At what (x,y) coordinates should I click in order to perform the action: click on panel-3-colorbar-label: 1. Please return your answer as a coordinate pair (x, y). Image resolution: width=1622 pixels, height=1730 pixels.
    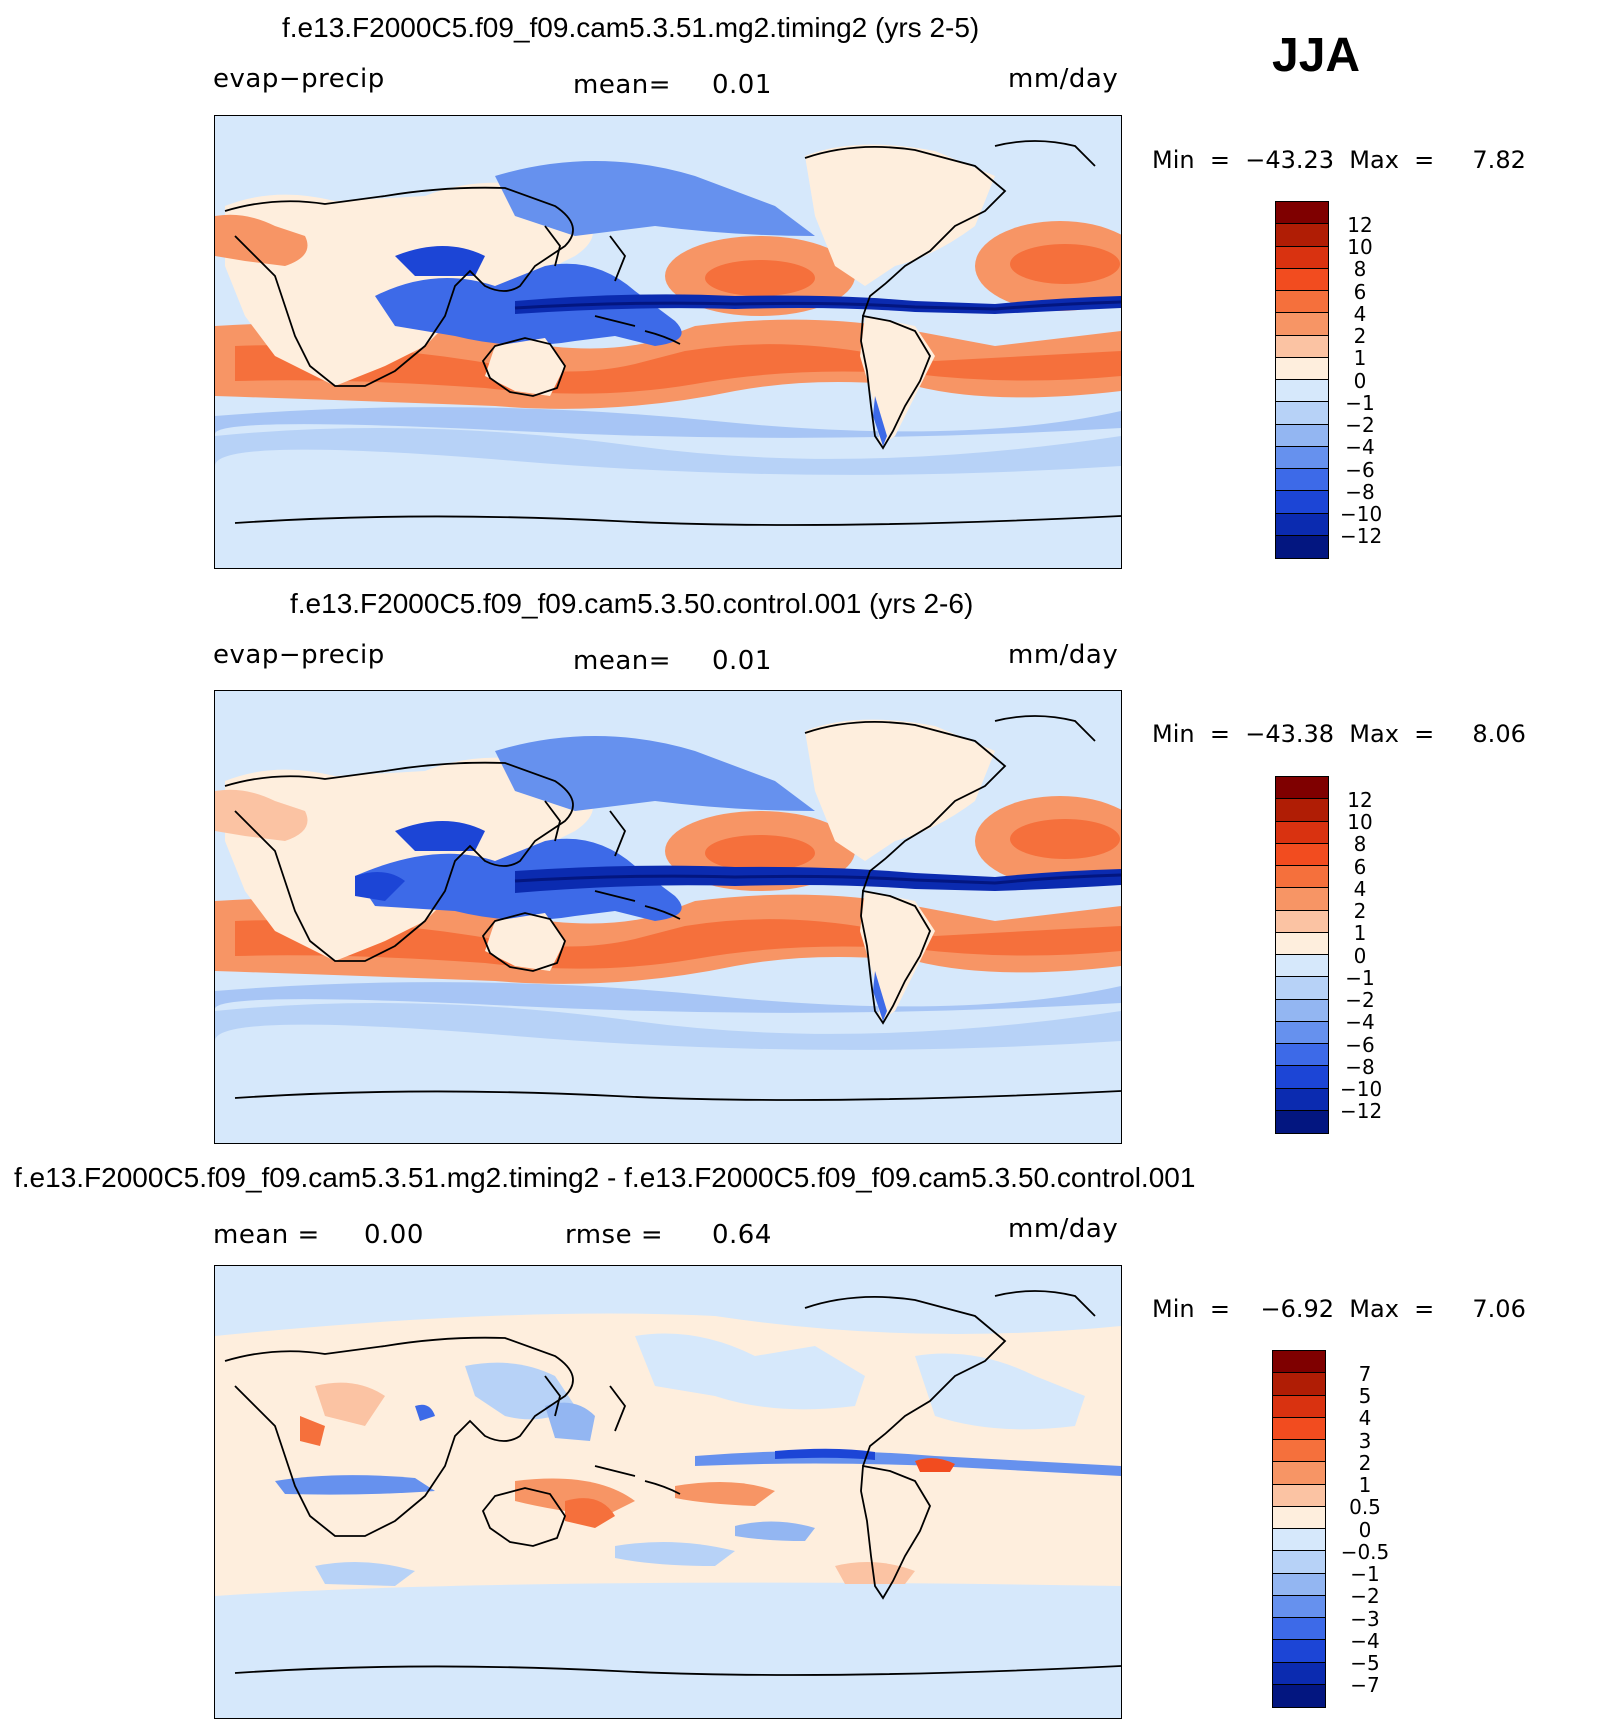
    Looking at the image, I should click on (1365, 1485).